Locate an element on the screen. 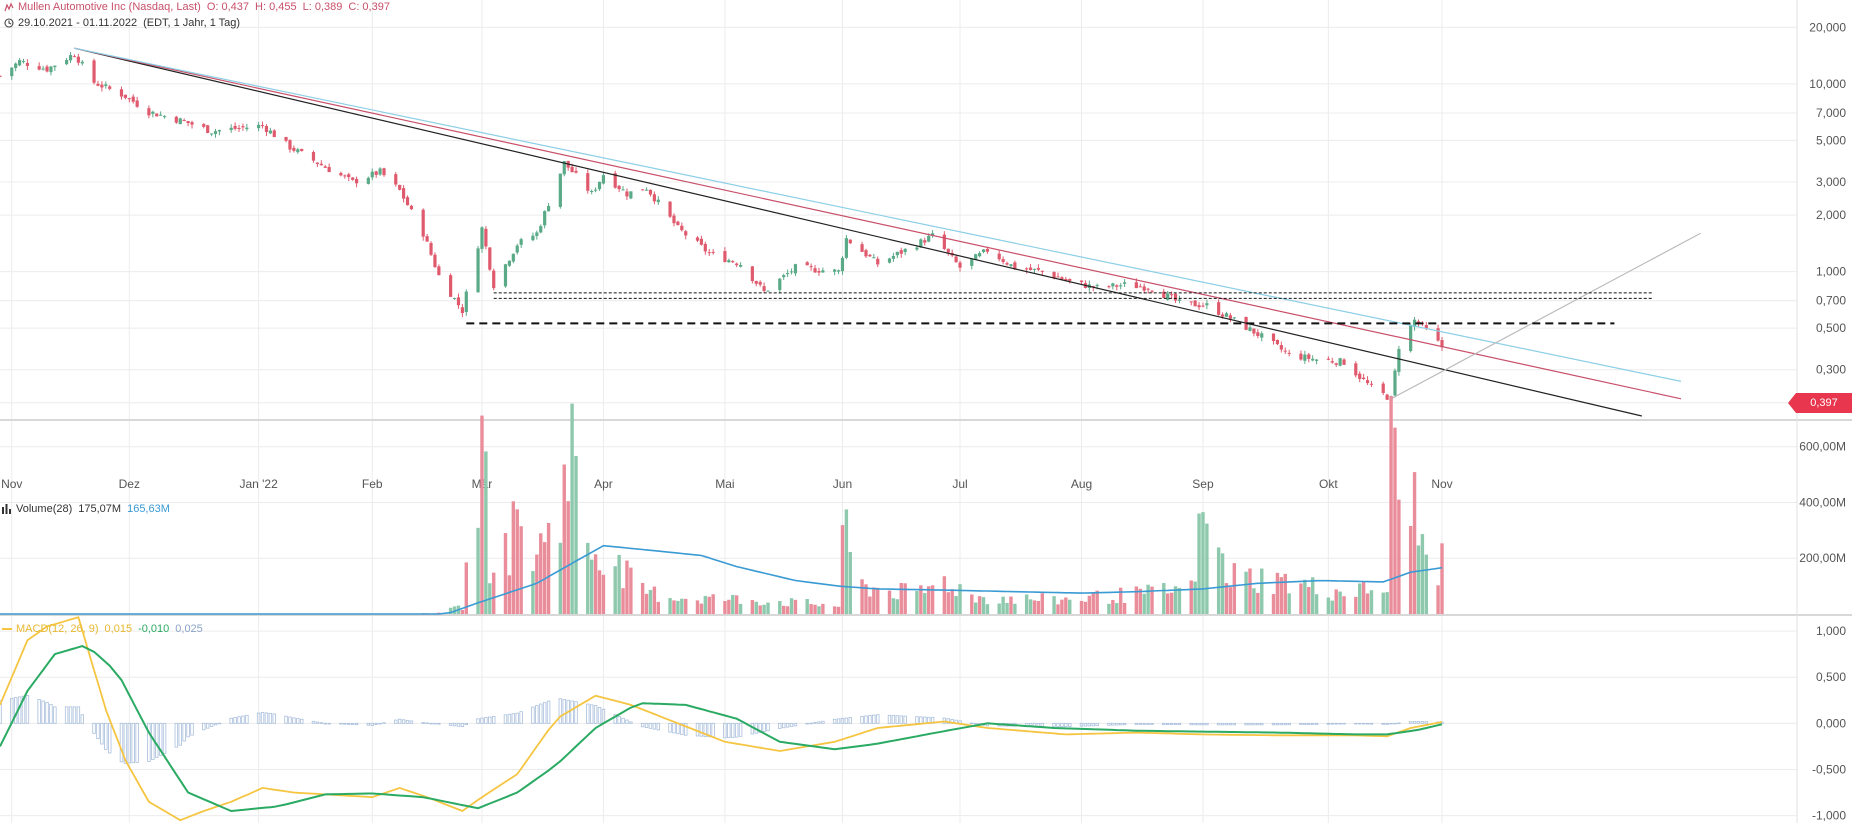 This screenshot has width=1852, height=823. volume-indicator-label: Volume(28) 175,07M 165,63M is located at coordinates (89, 509).